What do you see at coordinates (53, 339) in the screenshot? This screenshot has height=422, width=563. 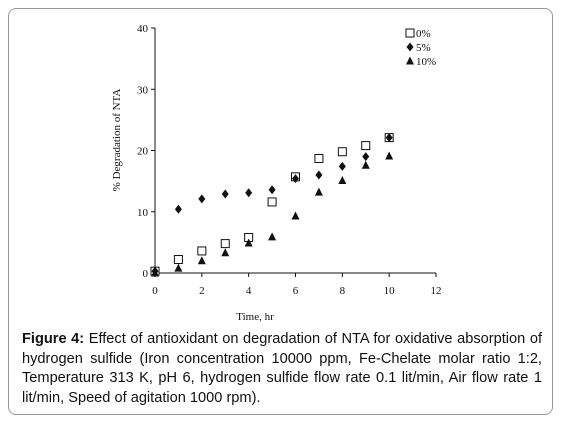 I see `caption-label: Figure 4:` at bounding box center [53, 339].